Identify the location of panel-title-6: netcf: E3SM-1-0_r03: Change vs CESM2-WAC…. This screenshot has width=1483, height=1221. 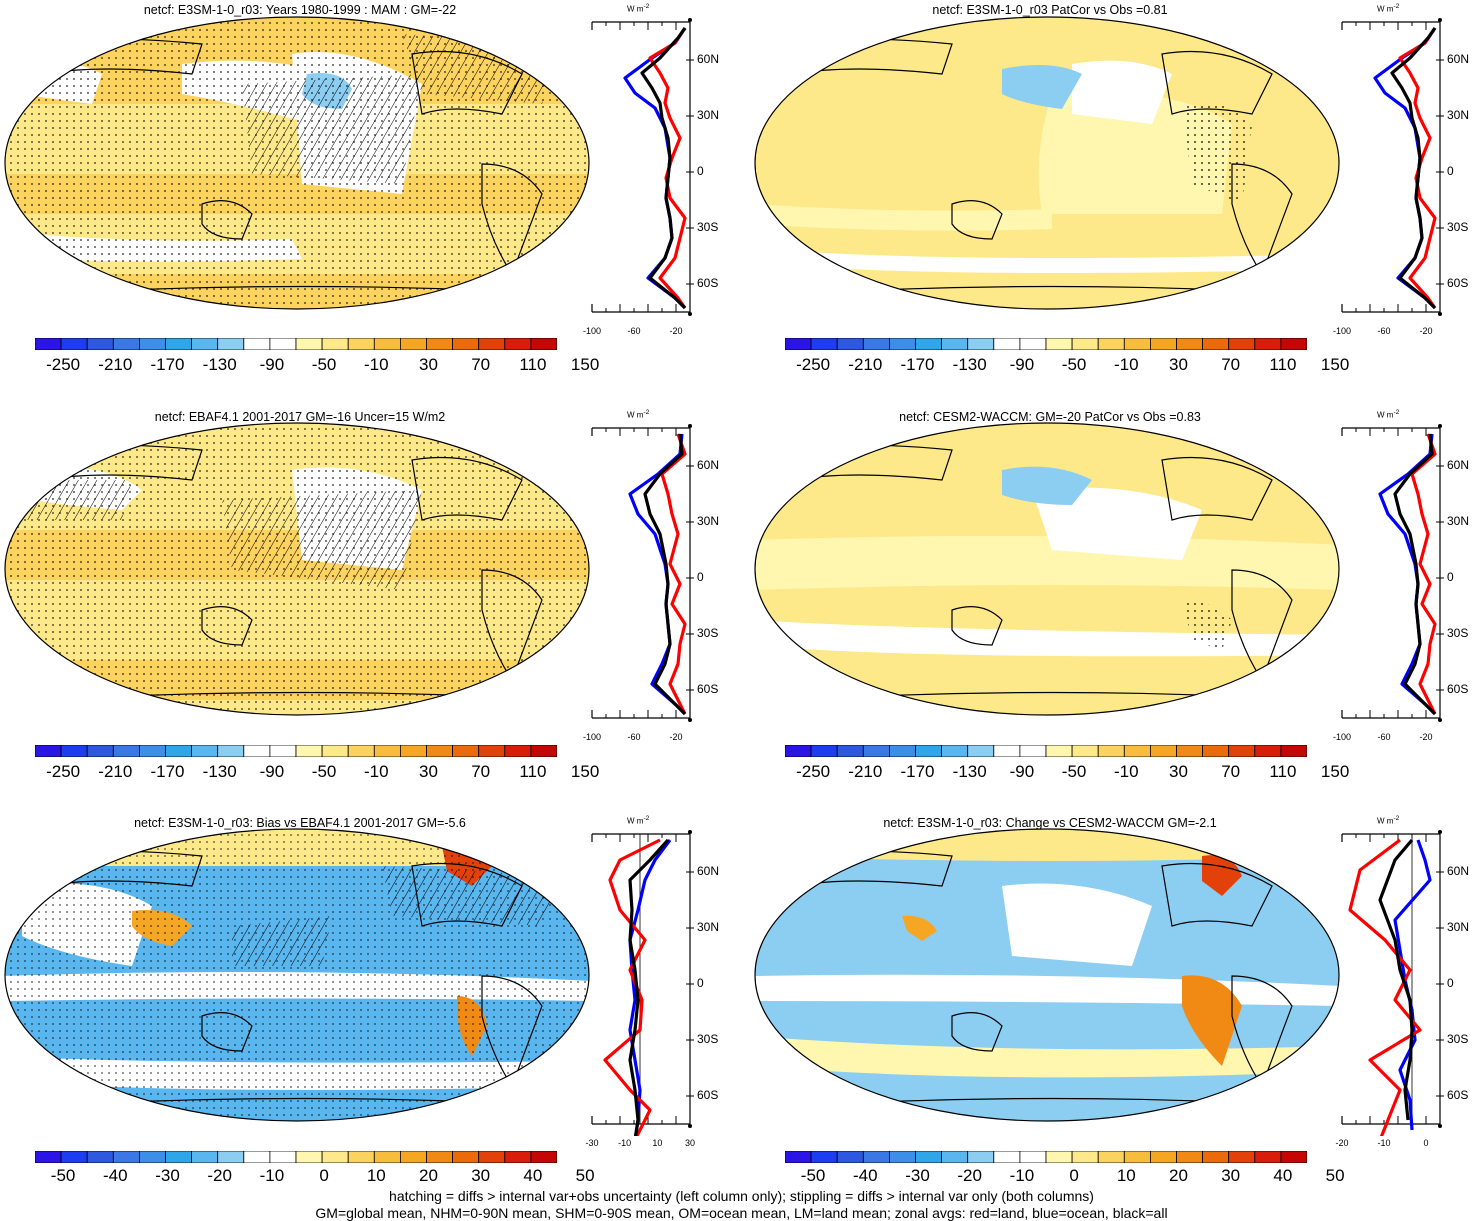
(1050, 823).